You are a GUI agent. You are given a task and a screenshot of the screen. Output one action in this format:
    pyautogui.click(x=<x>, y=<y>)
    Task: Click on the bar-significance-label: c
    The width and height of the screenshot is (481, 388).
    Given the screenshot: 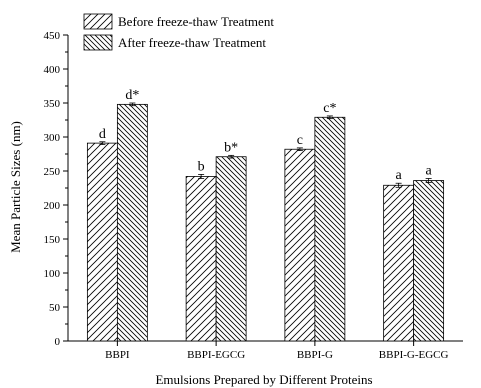 What is the action you would take?
    pyautogui.click(x=300, y=140)
    